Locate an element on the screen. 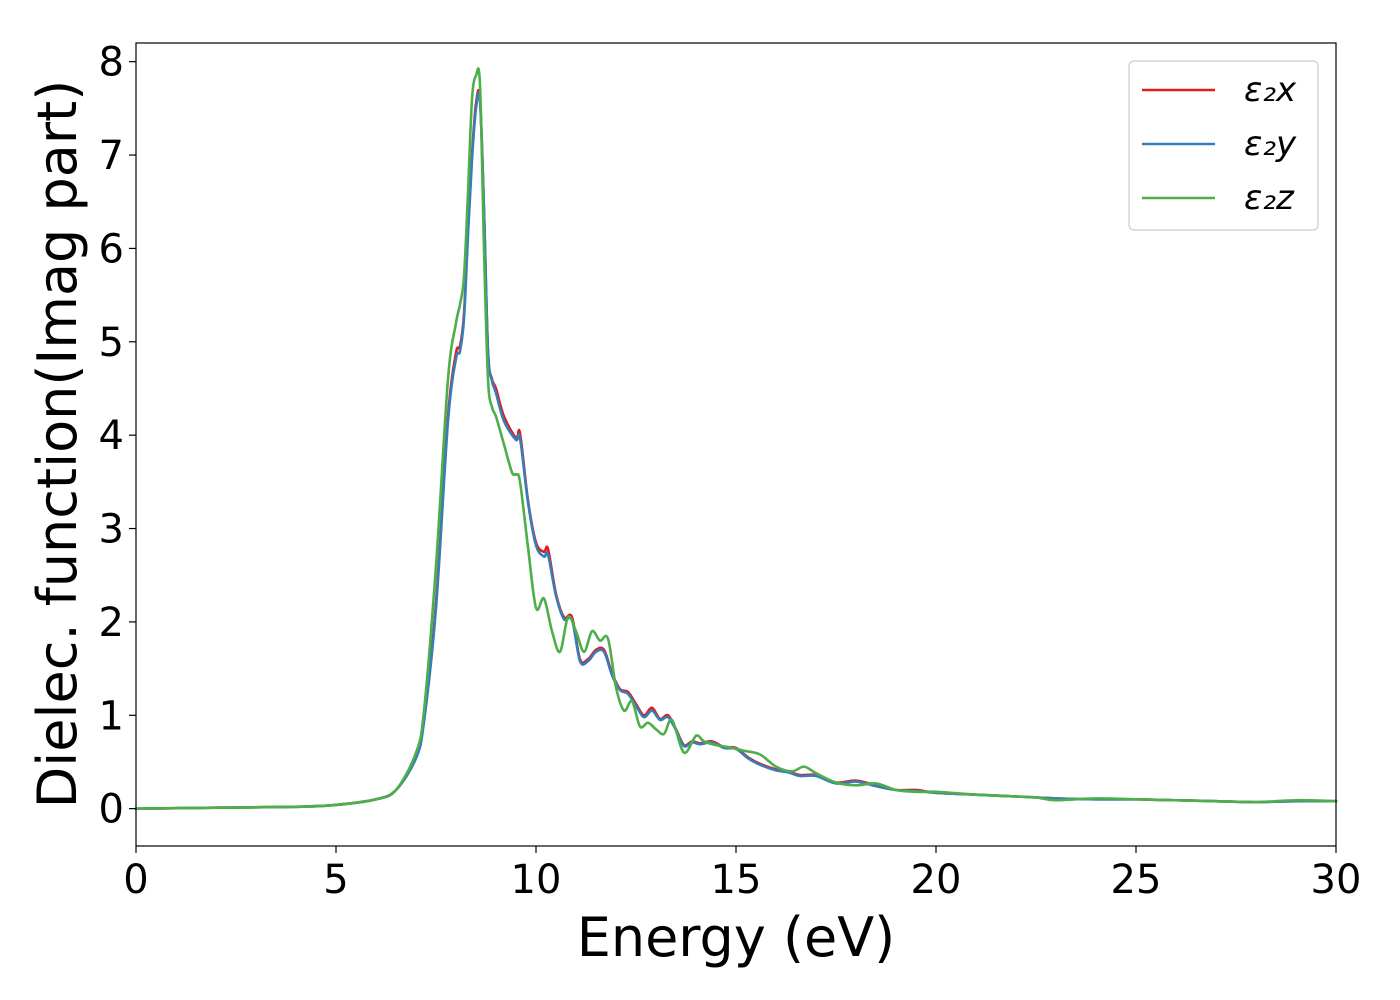 Image resolution: width=1400 pixels, height=1000 pixels. legend-box is located at coordinates (1223, 145).